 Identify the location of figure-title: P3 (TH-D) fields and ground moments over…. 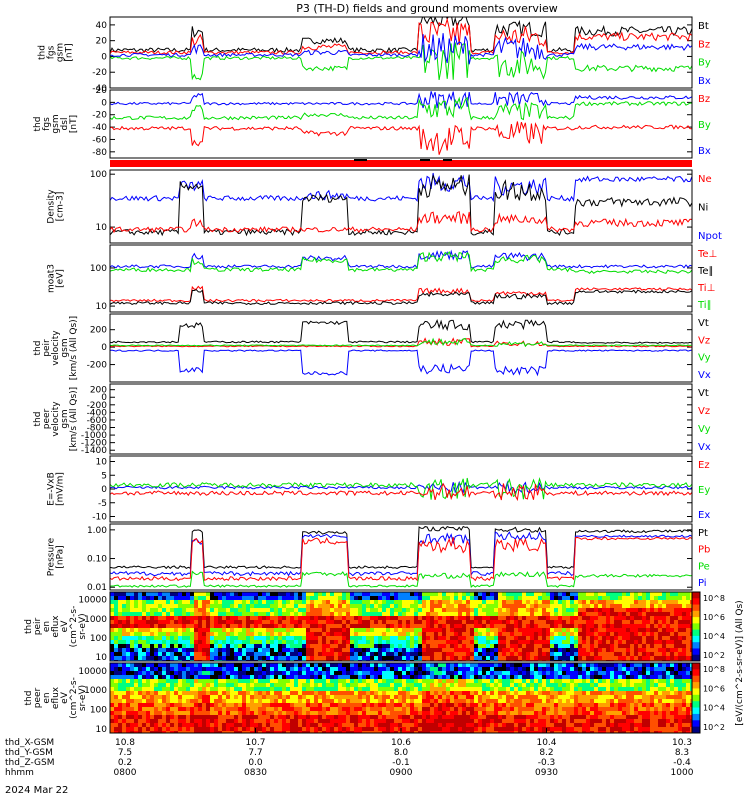
(427, 8).